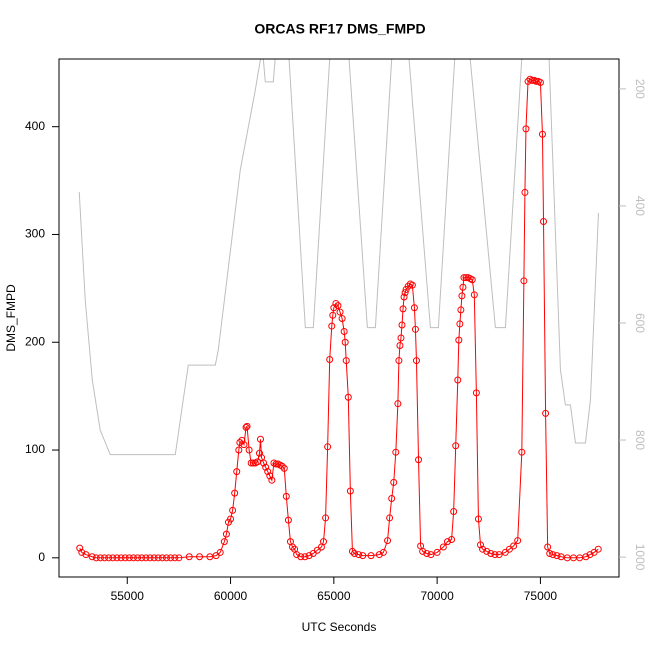 The width and height of the screenshot is (650, 655). Describe the element at coordinates (231, 596) in the screenshot. I see `x-tick-label: 60000` at that location.